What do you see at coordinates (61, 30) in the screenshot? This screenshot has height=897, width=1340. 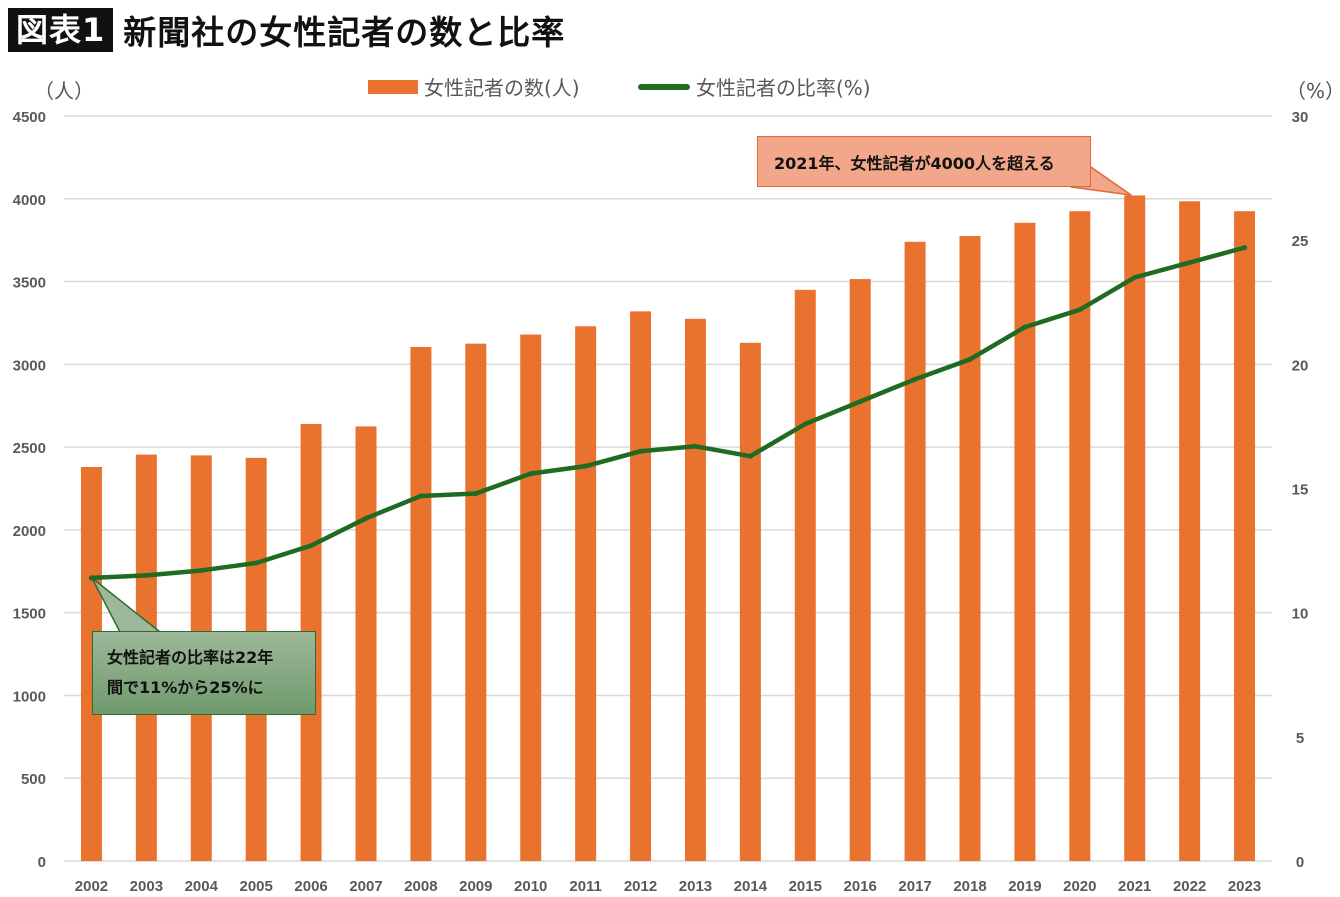 I see `title-badge: 図表1` at bounding box center [61, 30].